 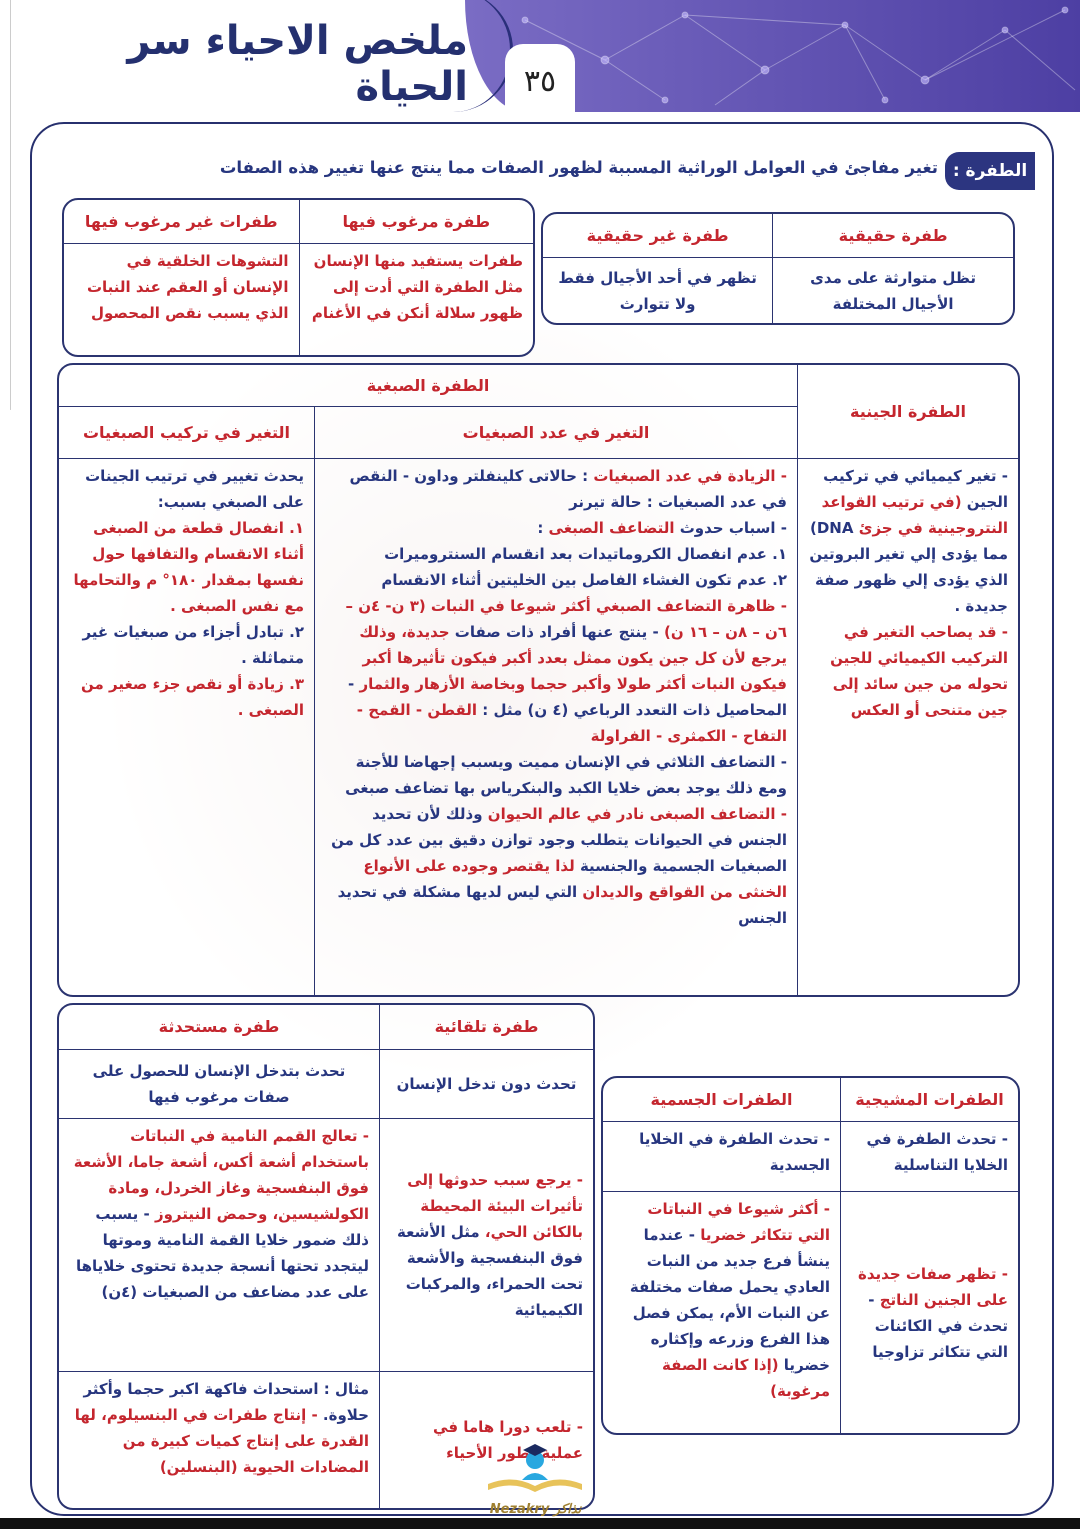 I want to click on header-spontaneous: طفرة تلقائية, so click(x=486, y=1027).